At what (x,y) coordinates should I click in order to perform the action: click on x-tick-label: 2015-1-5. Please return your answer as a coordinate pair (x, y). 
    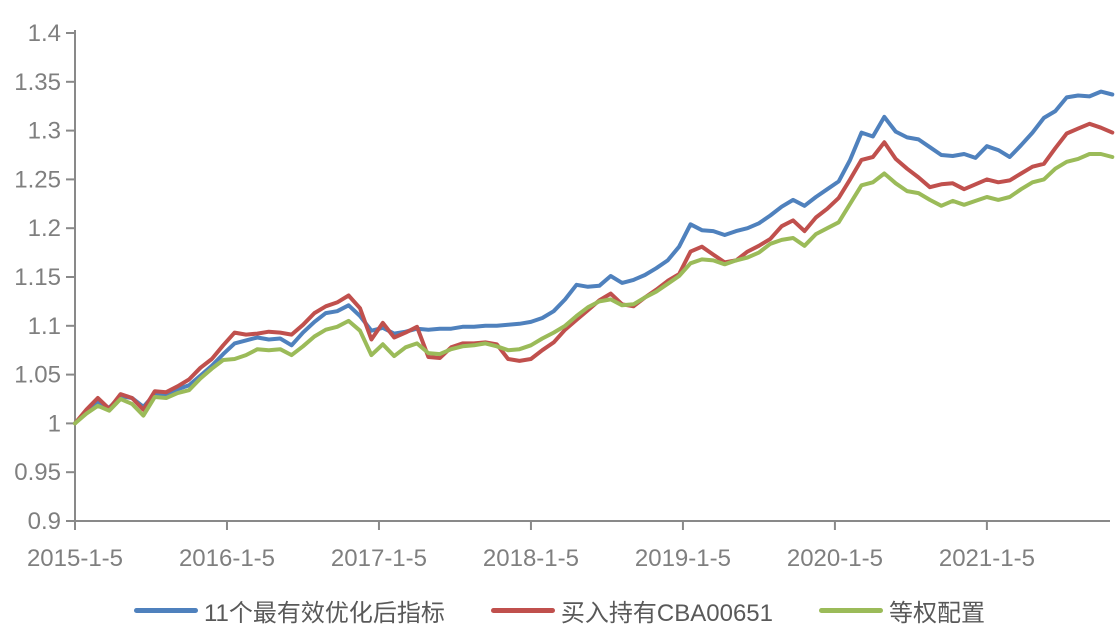
    Looking at the image, I should click on (75, 558).